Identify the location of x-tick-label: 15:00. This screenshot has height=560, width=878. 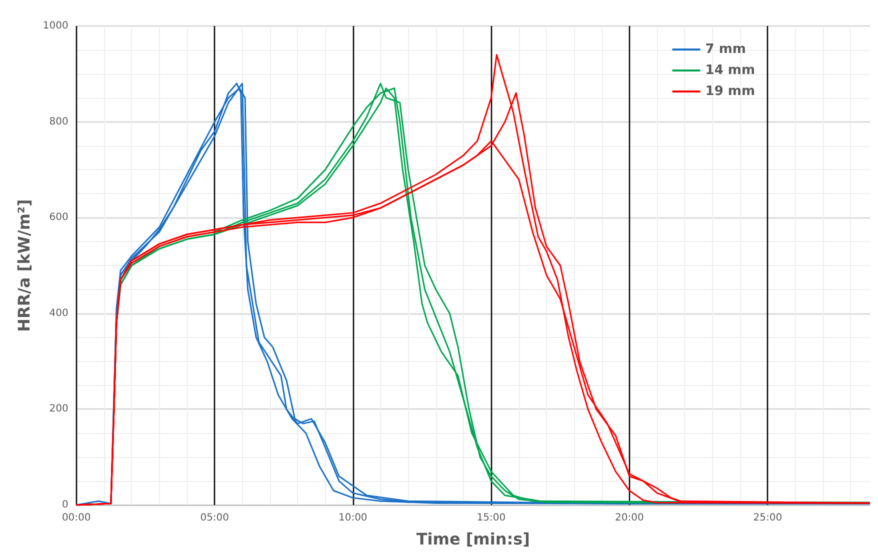
(491, 518).